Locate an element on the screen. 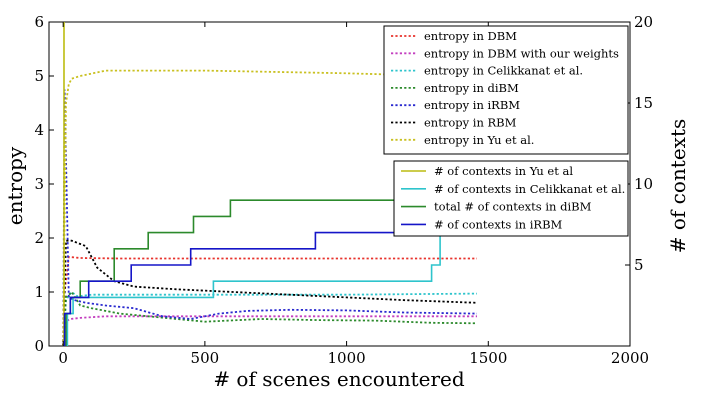 This screenshot has height=405, width=701. y-tick-label: 2 is located at coordinates (39, 238).